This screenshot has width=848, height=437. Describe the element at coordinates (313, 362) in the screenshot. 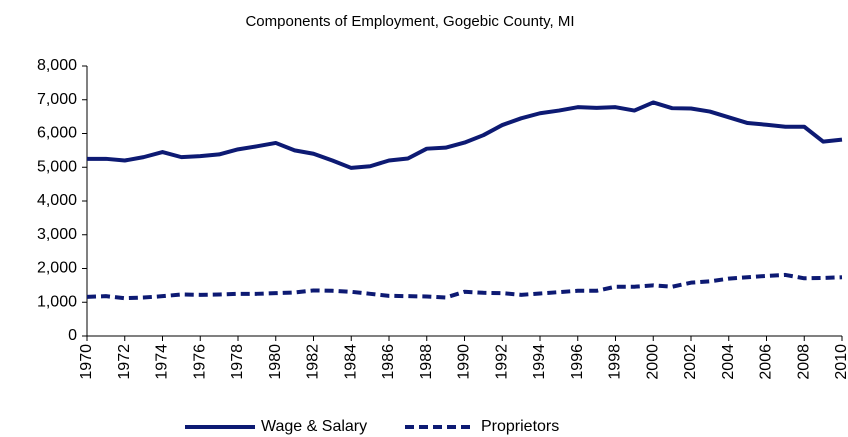

I see `x-tick-label: 1982` at that location.